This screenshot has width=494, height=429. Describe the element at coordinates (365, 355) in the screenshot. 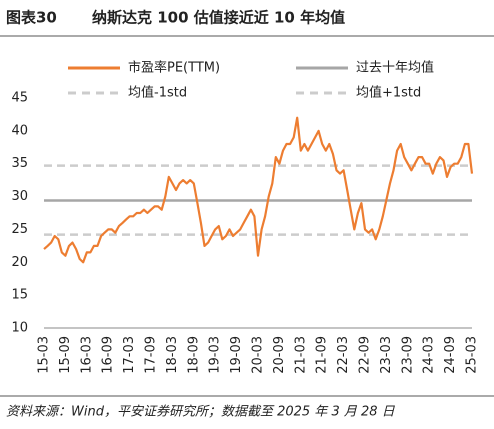

I see `x-tick-label: 22-09` at that location.